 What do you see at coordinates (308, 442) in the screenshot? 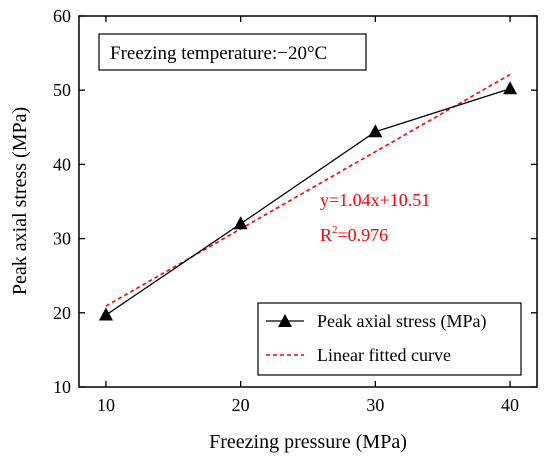
I see `x-axis-title: Freezing pressure (MPa)` at bounding box center [308, 442].